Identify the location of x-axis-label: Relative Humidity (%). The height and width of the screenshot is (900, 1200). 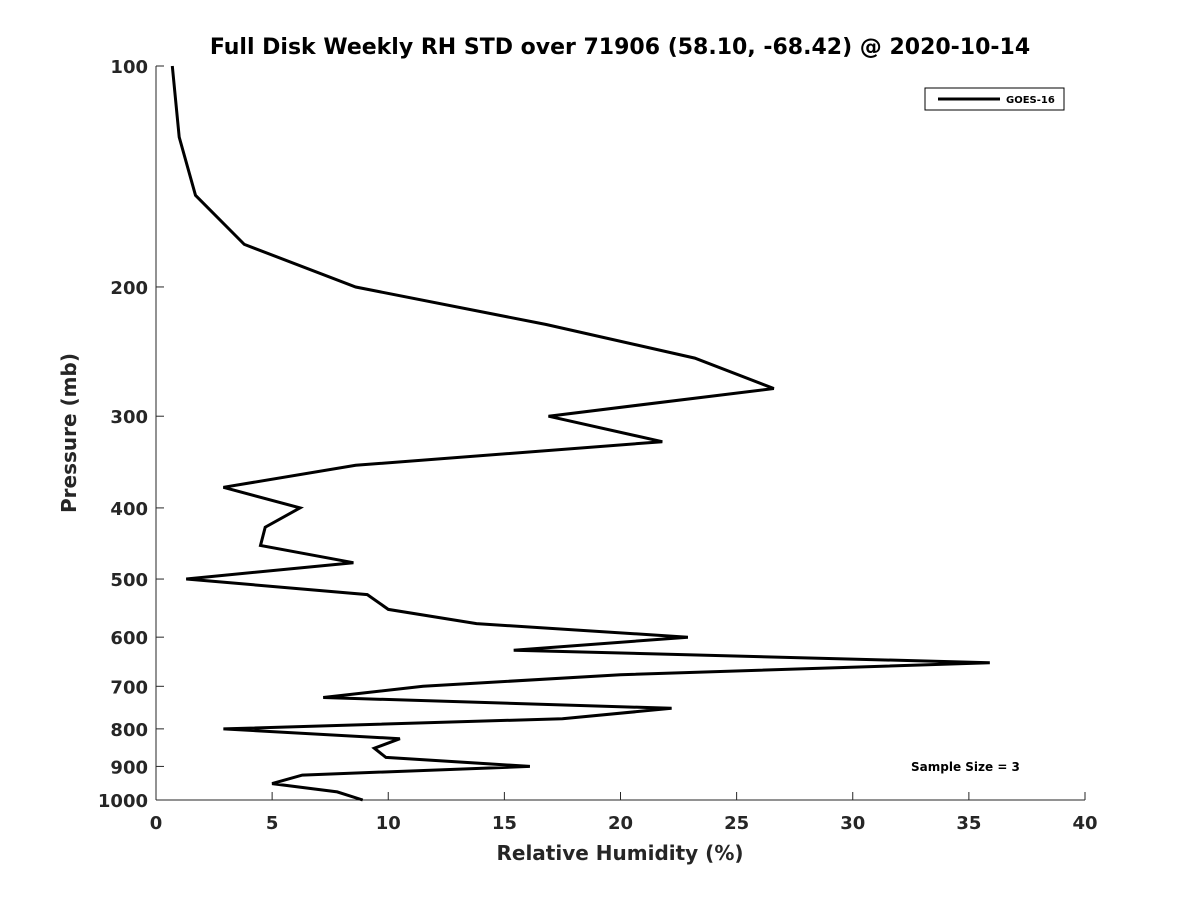
(619, 853).